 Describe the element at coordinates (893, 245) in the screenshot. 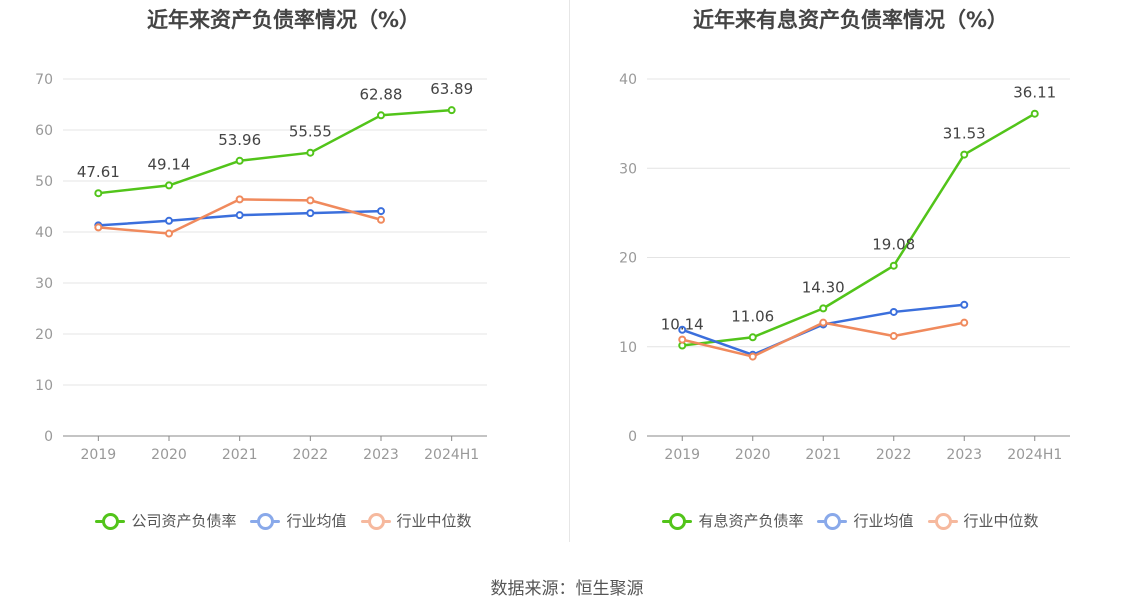

I see `data-label: 19.08` at that location.